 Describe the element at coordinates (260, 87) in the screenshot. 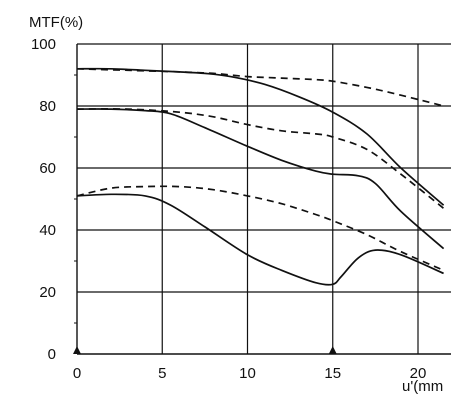

I see `mtf-curve-dashed` at that location.